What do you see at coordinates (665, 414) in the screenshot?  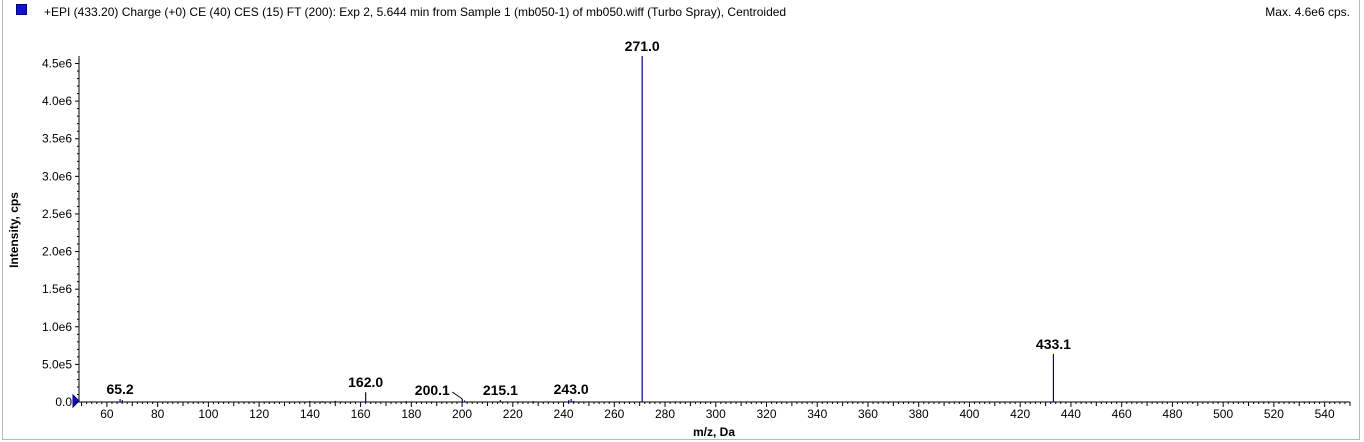 I see `x-tick-label: 280` at bounding box center [665, 414].